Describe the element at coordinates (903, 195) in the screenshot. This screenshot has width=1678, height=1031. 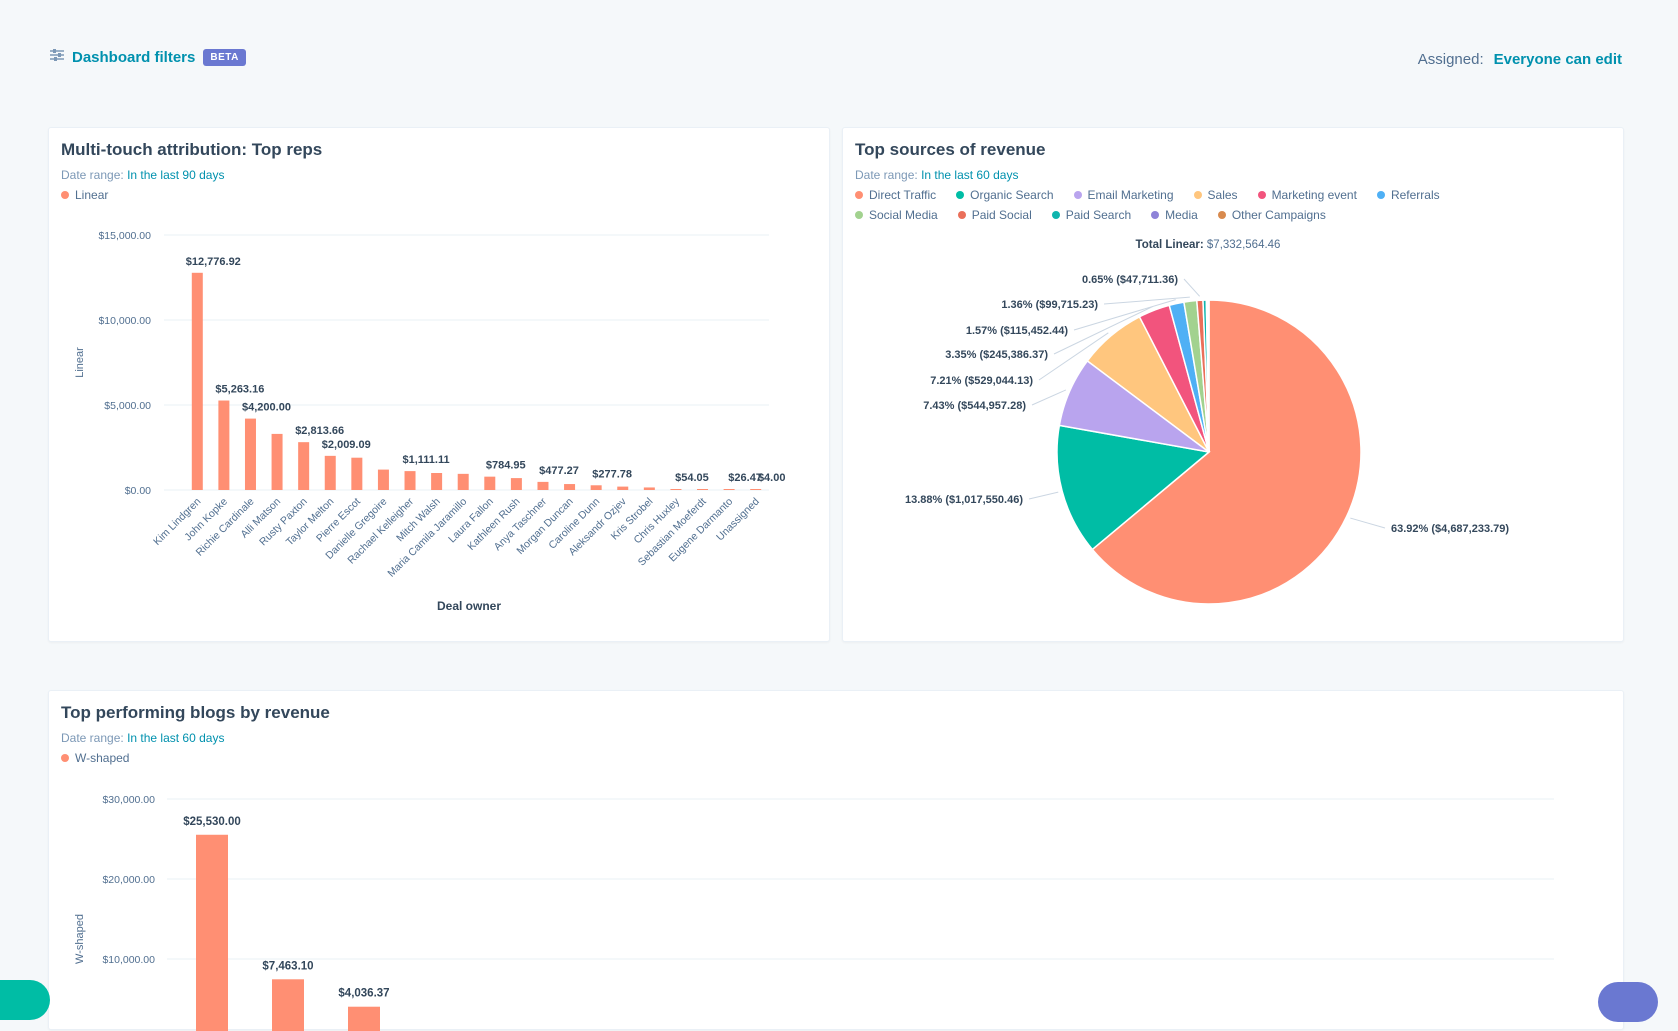
I see `legend-label: Direct Traffic` at that location.